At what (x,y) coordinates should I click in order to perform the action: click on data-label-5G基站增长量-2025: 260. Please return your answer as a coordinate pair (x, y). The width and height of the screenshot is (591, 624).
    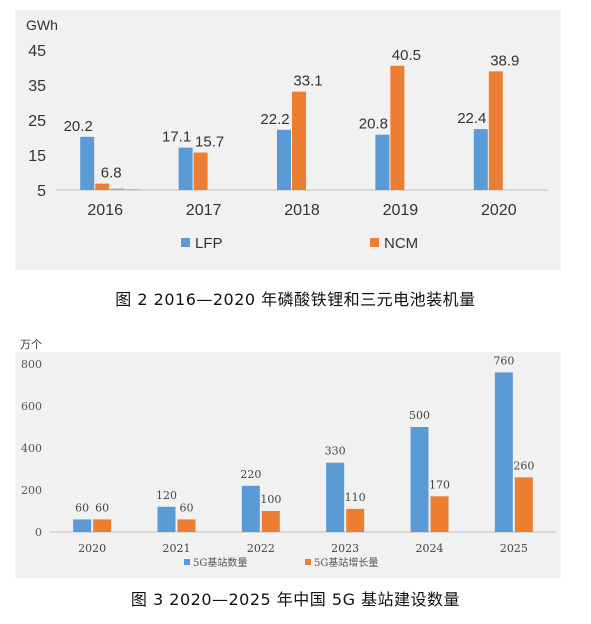
    Looking at the image, I should click on (523, 465).